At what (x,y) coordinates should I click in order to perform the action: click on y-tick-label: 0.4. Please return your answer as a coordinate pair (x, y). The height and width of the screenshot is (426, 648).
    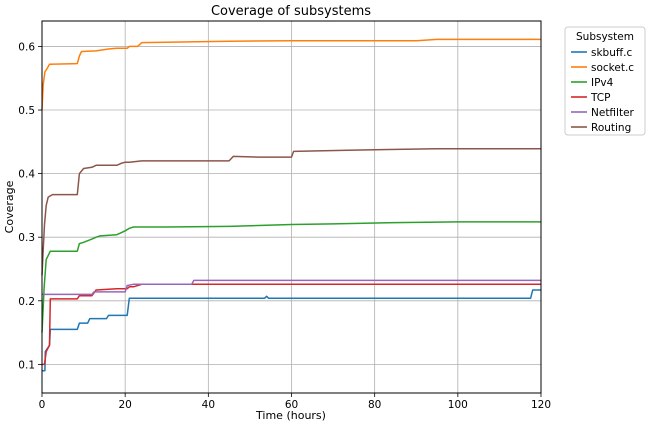
    Looking at the image, I should click on (26, 175).